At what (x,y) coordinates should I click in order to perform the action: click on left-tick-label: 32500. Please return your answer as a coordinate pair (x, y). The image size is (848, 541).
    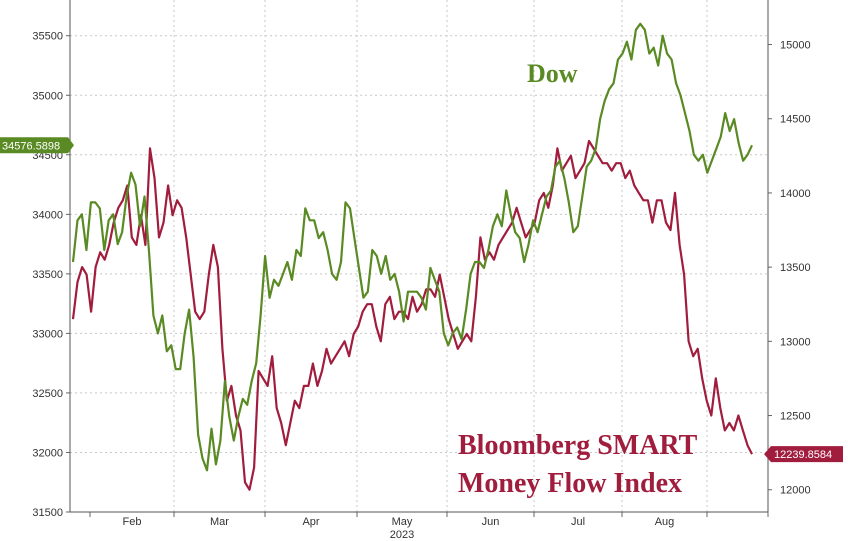
    Looking at the image, I should click on (47, 394).